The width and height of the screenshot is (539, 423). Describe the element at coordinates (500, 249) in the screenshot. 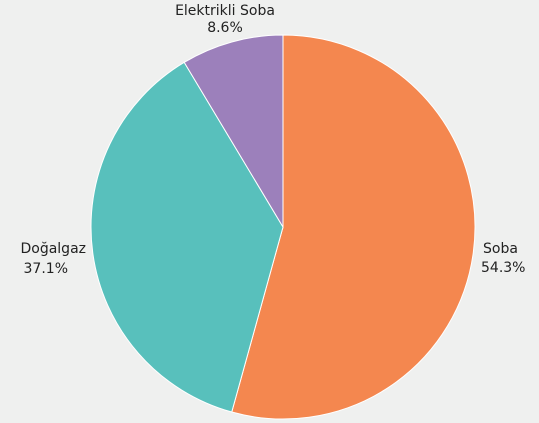

I see `slice-label-soba: Soba` at that location.